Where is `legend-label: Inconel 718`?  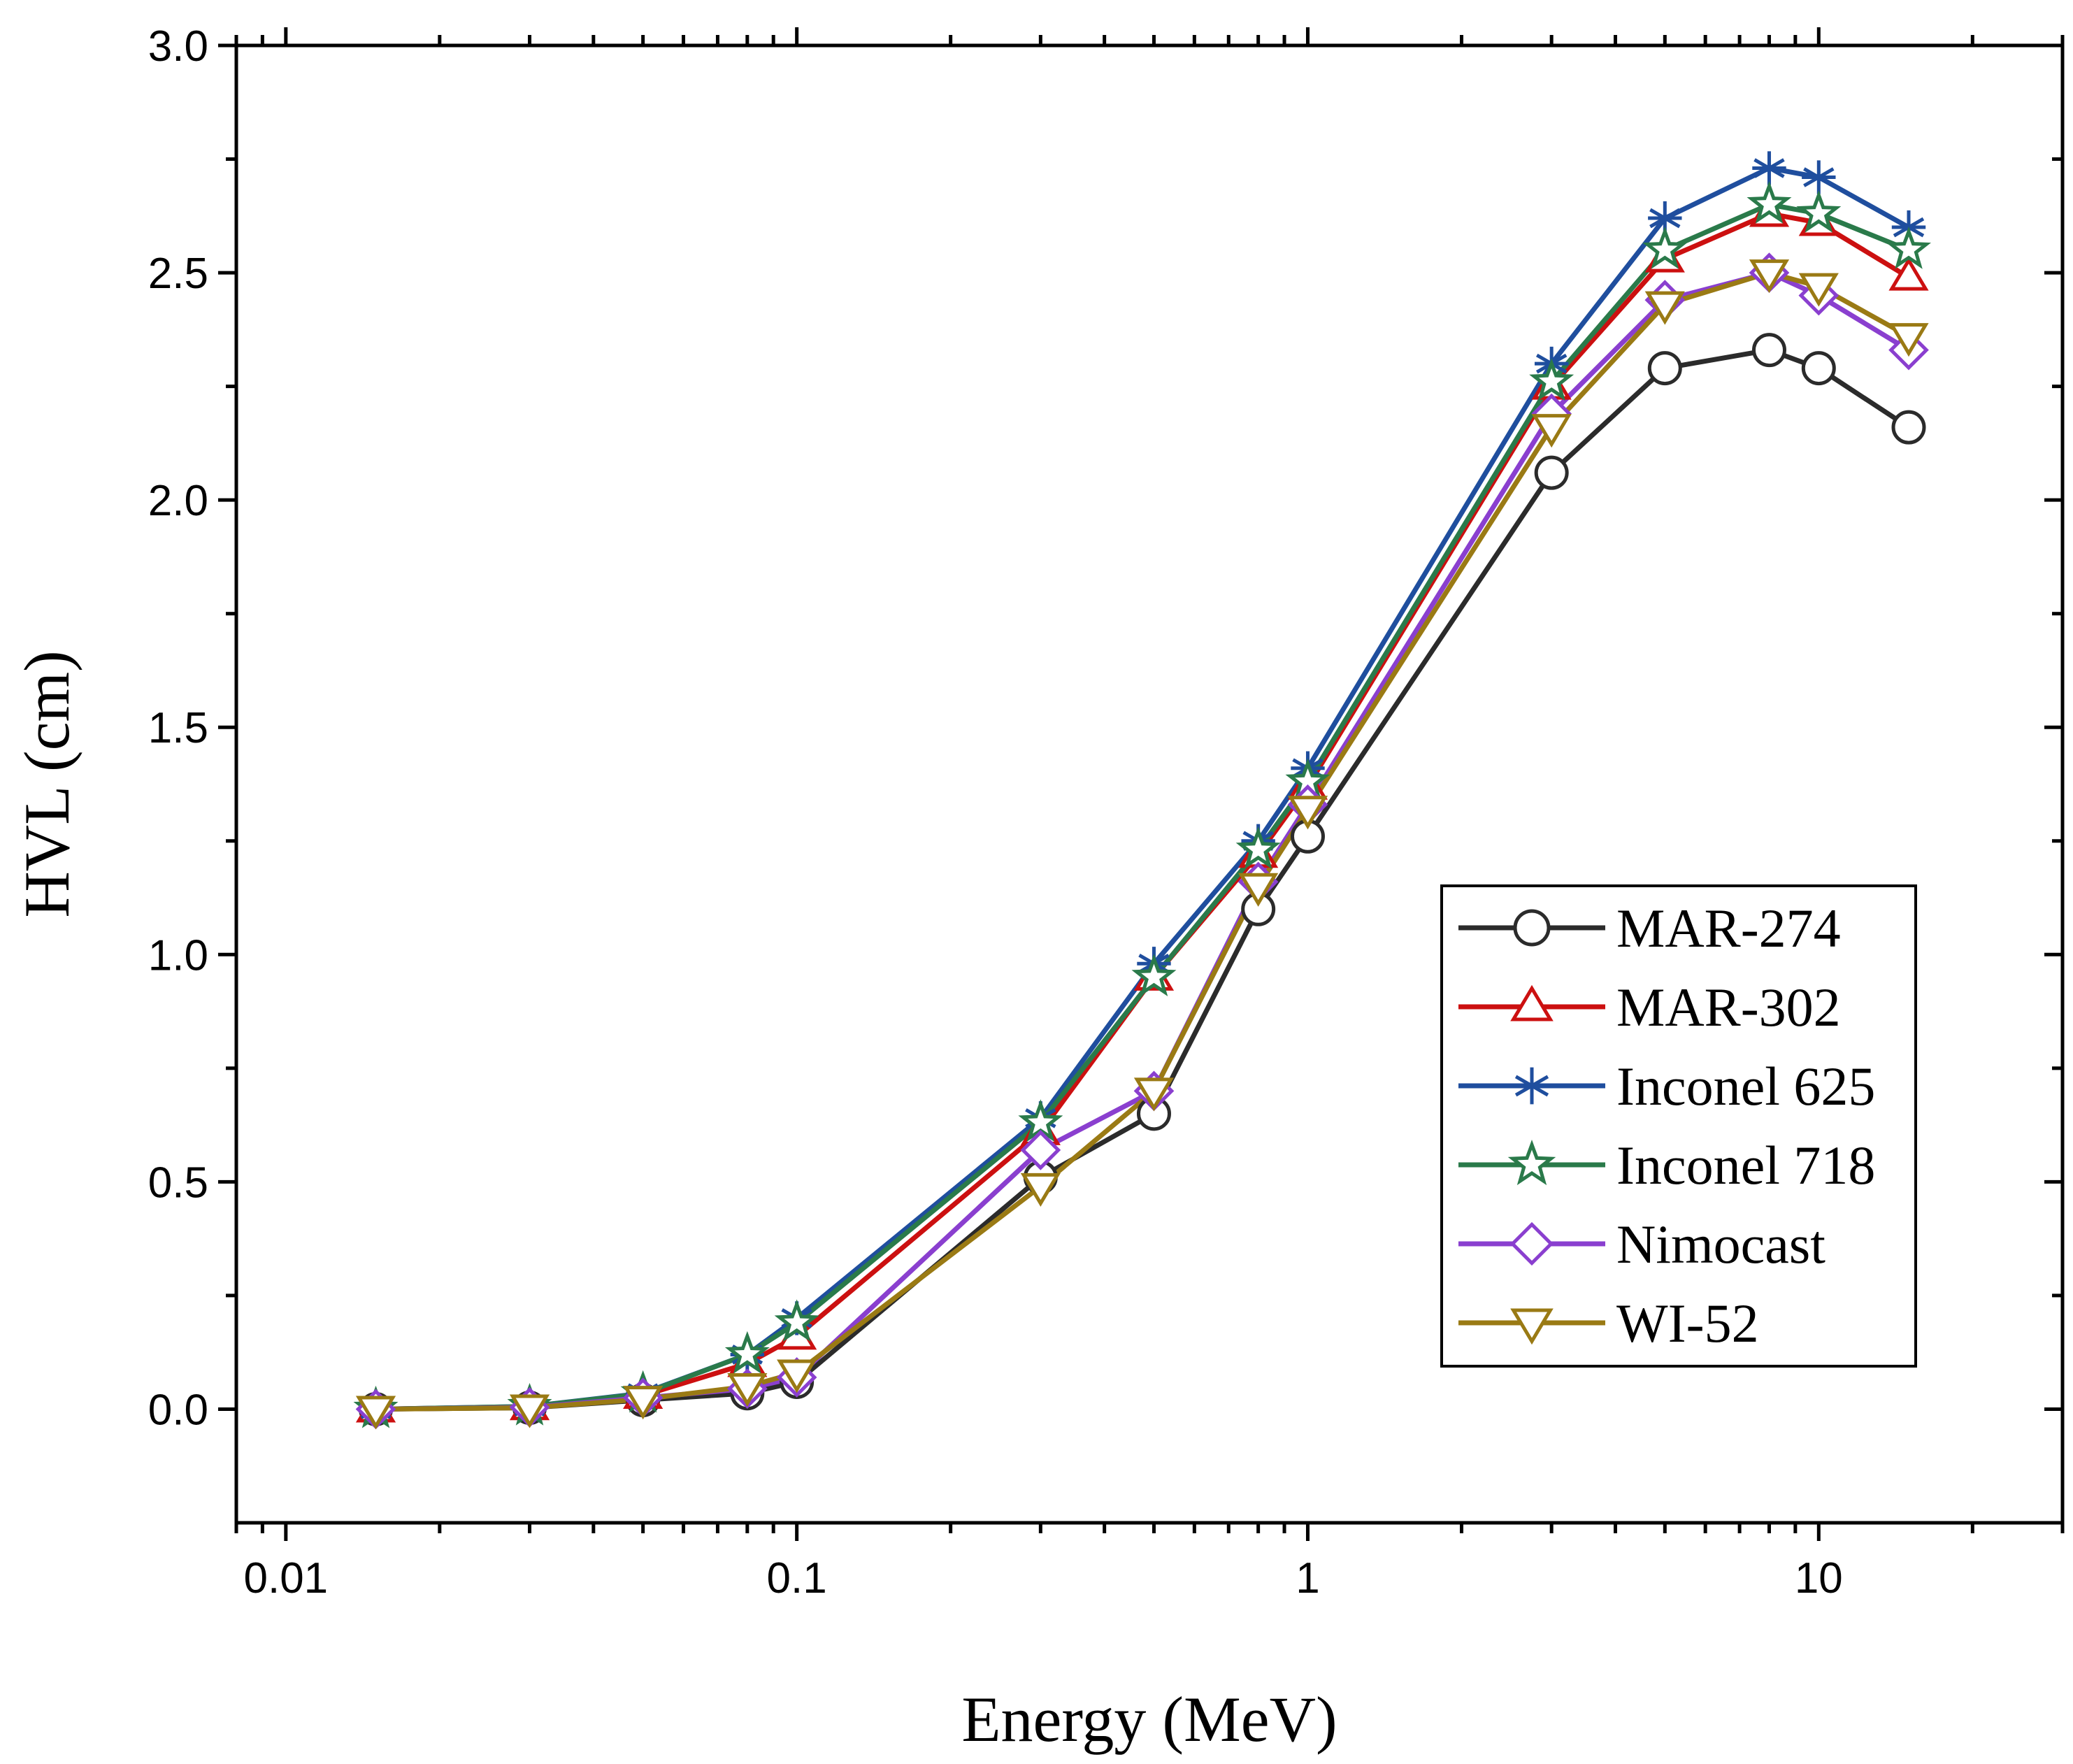
legend-label: Inconel 718 is located at coordinates (1745, 1165).